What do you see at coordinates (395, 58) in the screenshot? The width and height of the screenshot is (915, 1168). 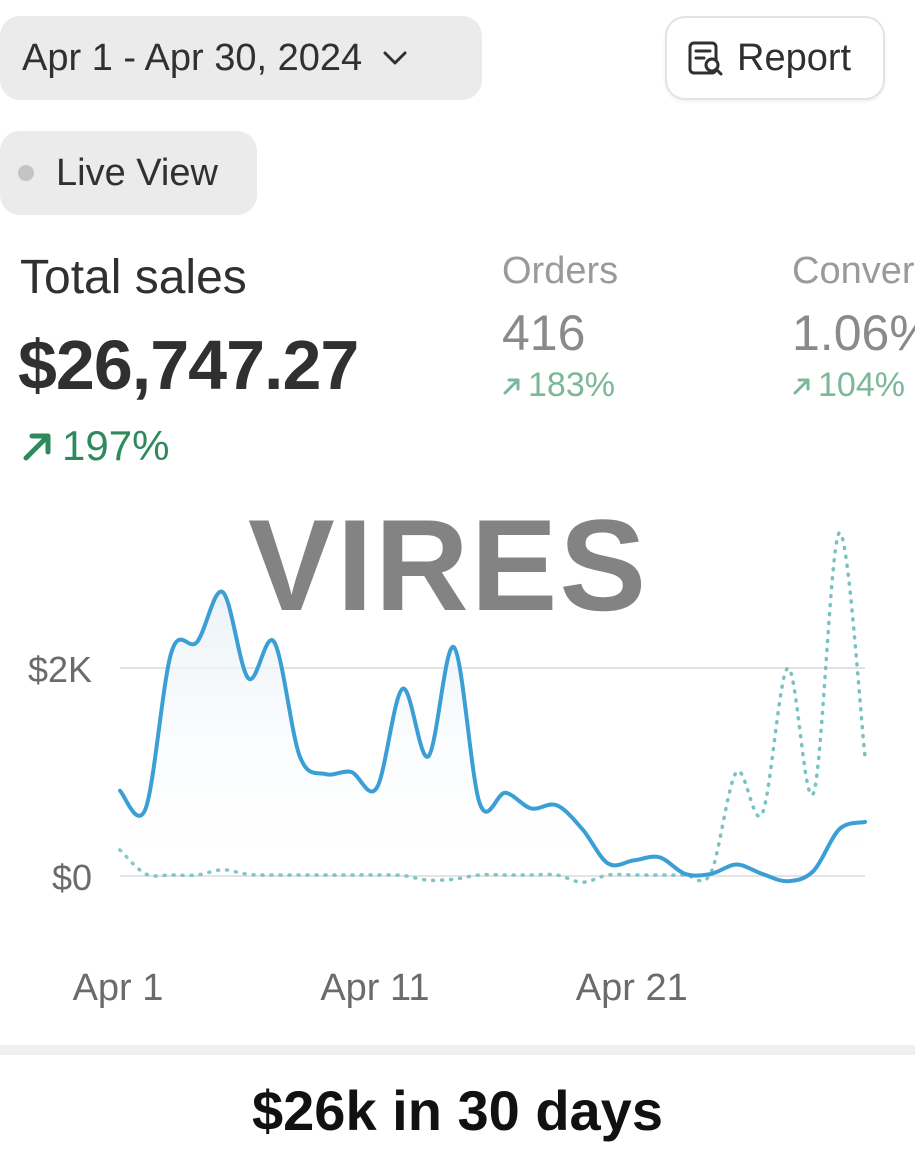 I see `chevron-down-icon` at bounding box center [395, 58].